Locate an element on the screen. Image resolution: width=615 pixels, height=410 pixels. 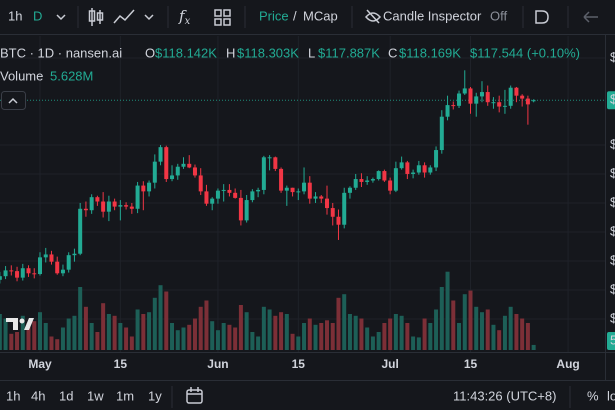
percent-toggle: % is located at coordinates (593, 395).